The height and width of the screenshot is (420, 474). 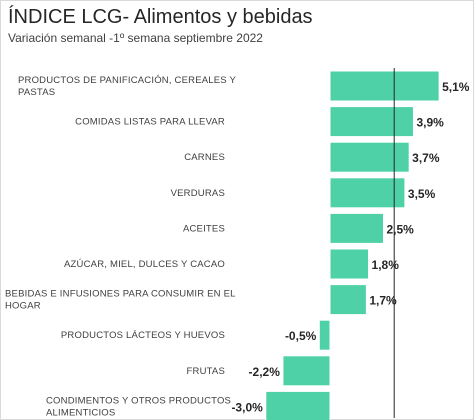 What do you see at coordinates (120, 294) in the screenshot?
I see `category-label-6-0: BEBIDAS E INFUSIONES PARA CONSUMIR EN EL` at bounding box center [120, 294].